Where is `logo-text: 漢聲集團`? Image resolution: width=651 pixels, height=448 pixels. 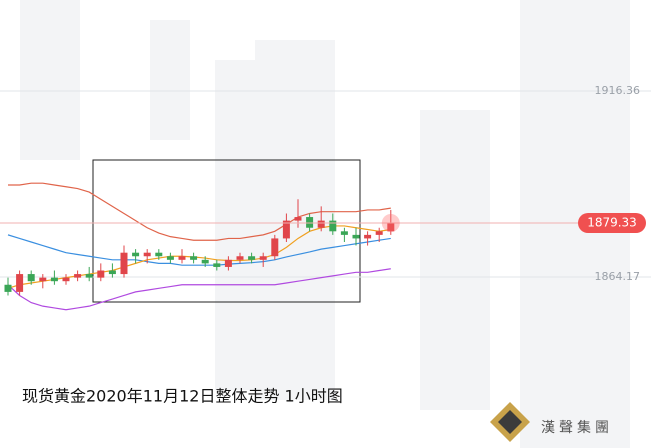
logo-text: 漢聲集團 is located at coordinates (577, 427).